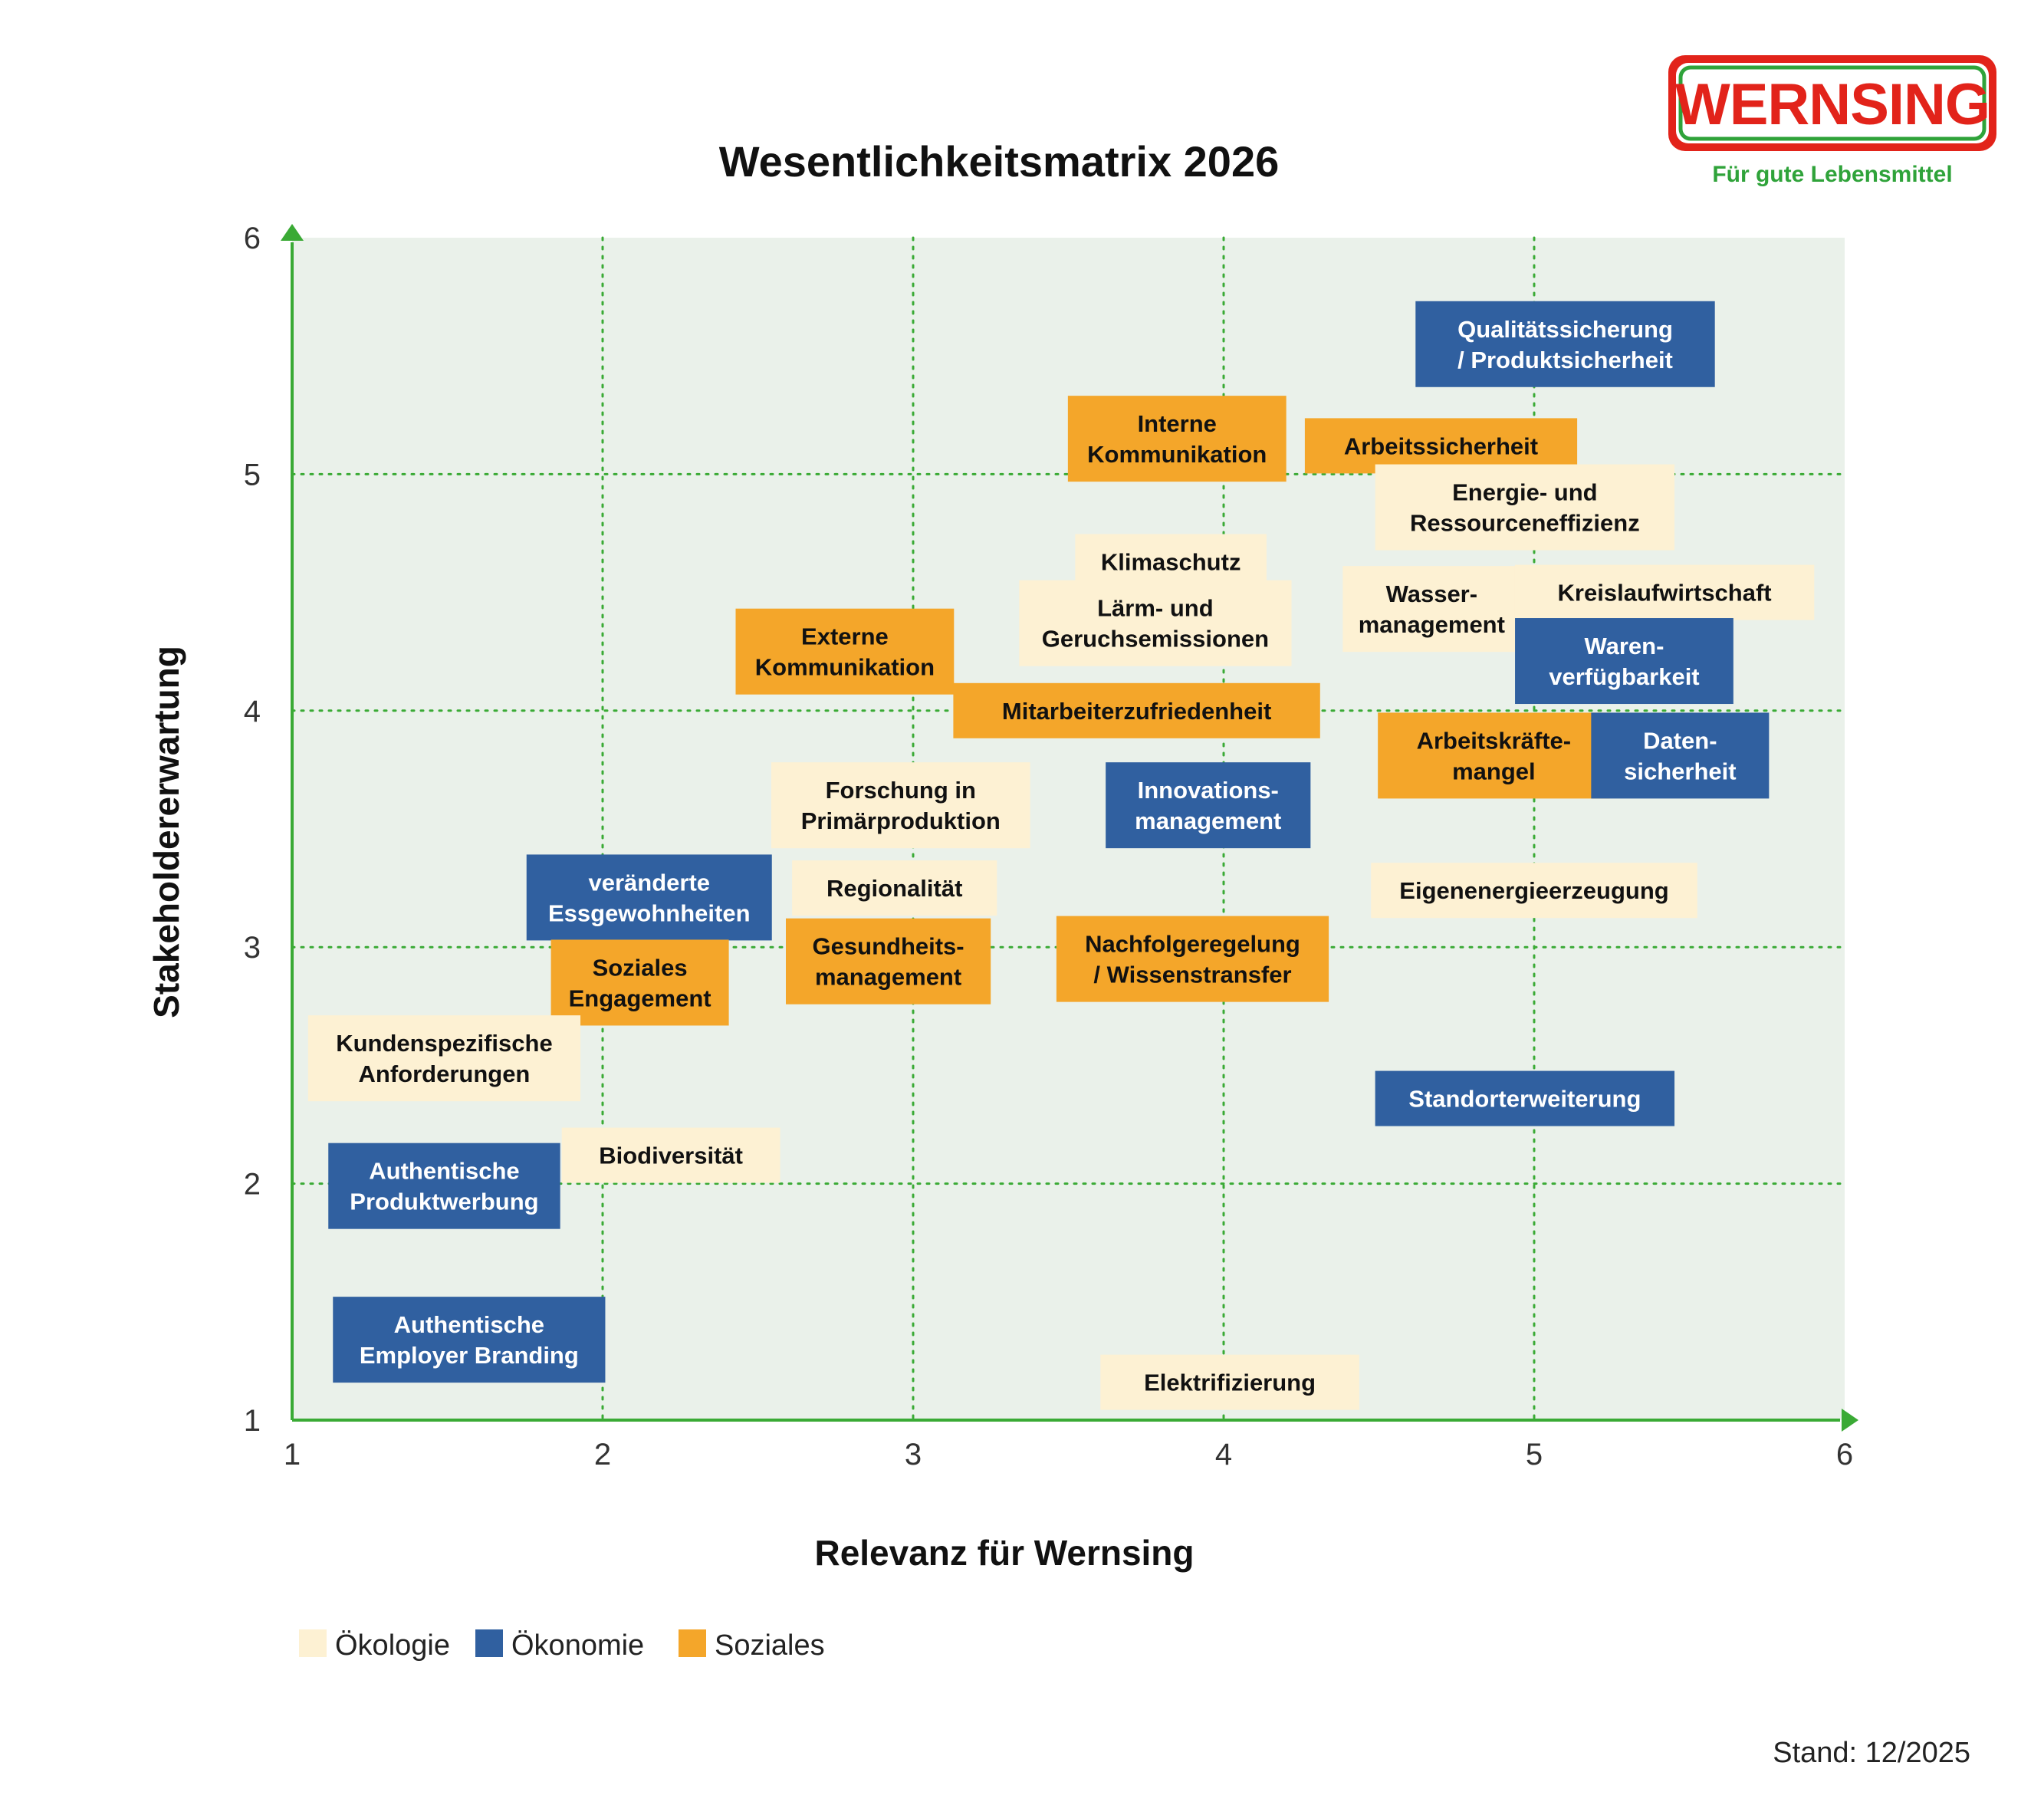 The width and height of the screenshot is (2044, 1815). What do you see at coordinates (914, 1454) in the screenshot?
I see `x-tick-label: 3` at bounding box center [914, 1454].